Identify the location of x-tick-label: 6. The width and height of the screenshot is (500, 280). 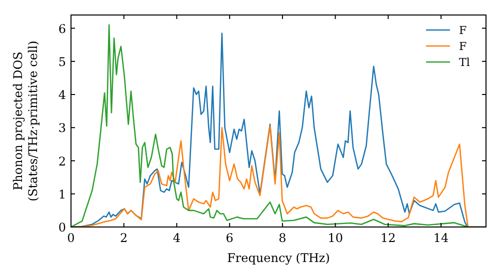
(230, 238).